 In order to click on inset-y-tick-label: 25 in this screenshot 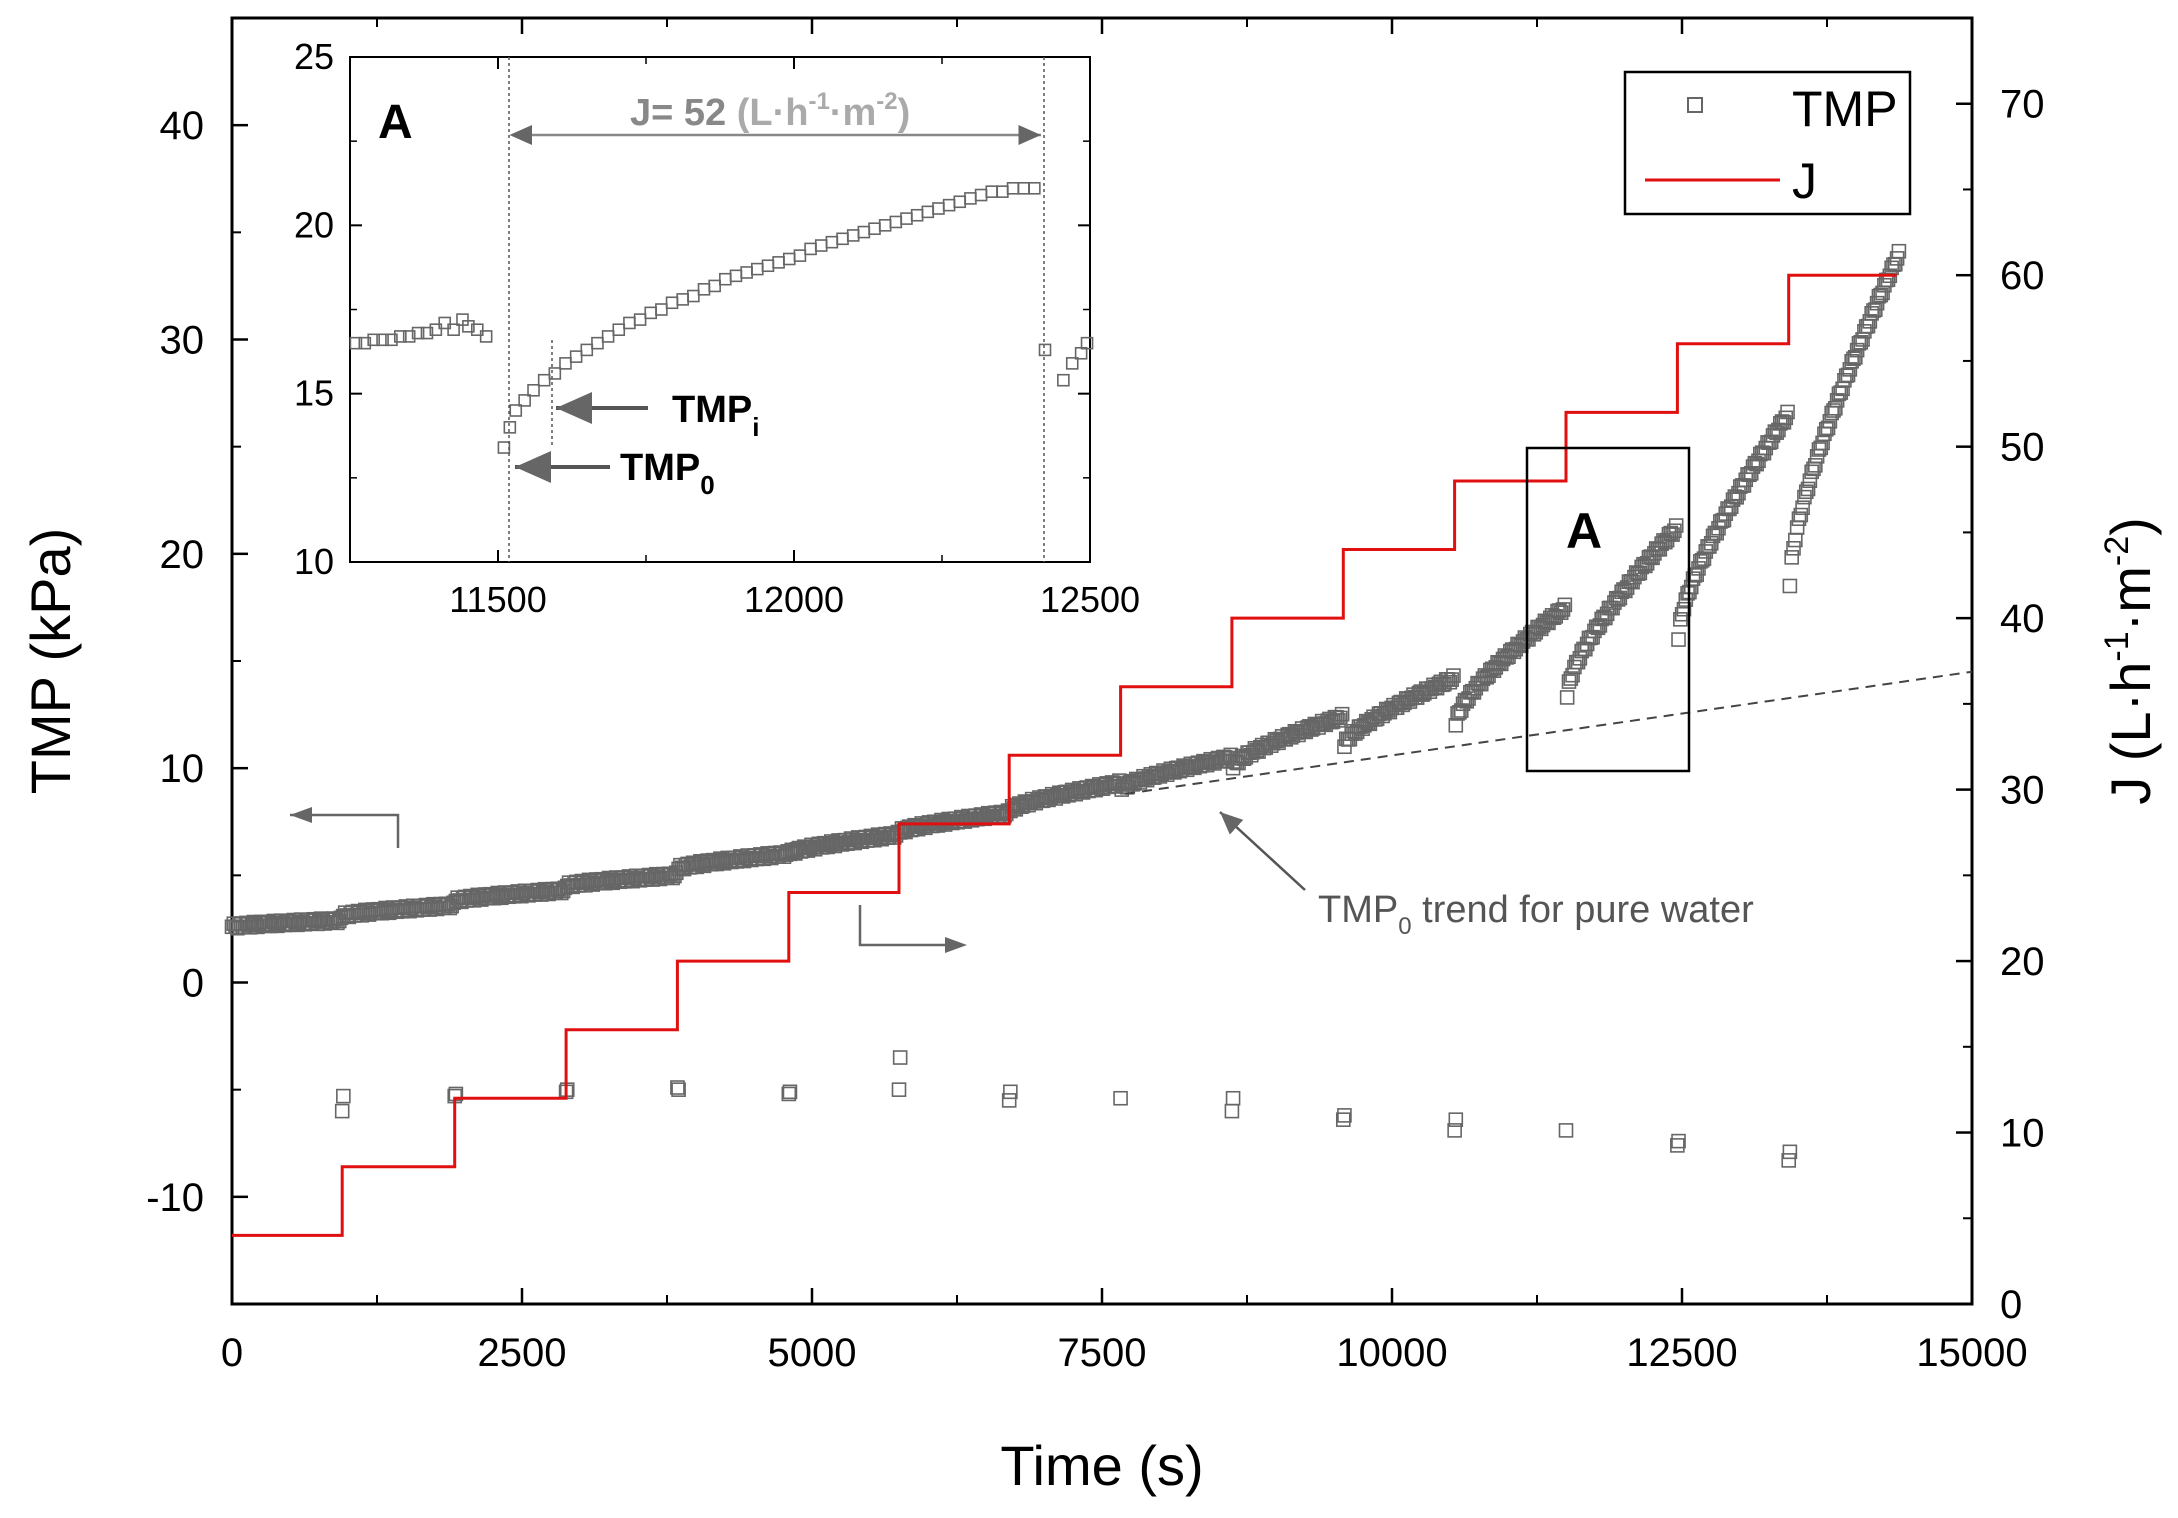, I will do `click(314, 56)`.